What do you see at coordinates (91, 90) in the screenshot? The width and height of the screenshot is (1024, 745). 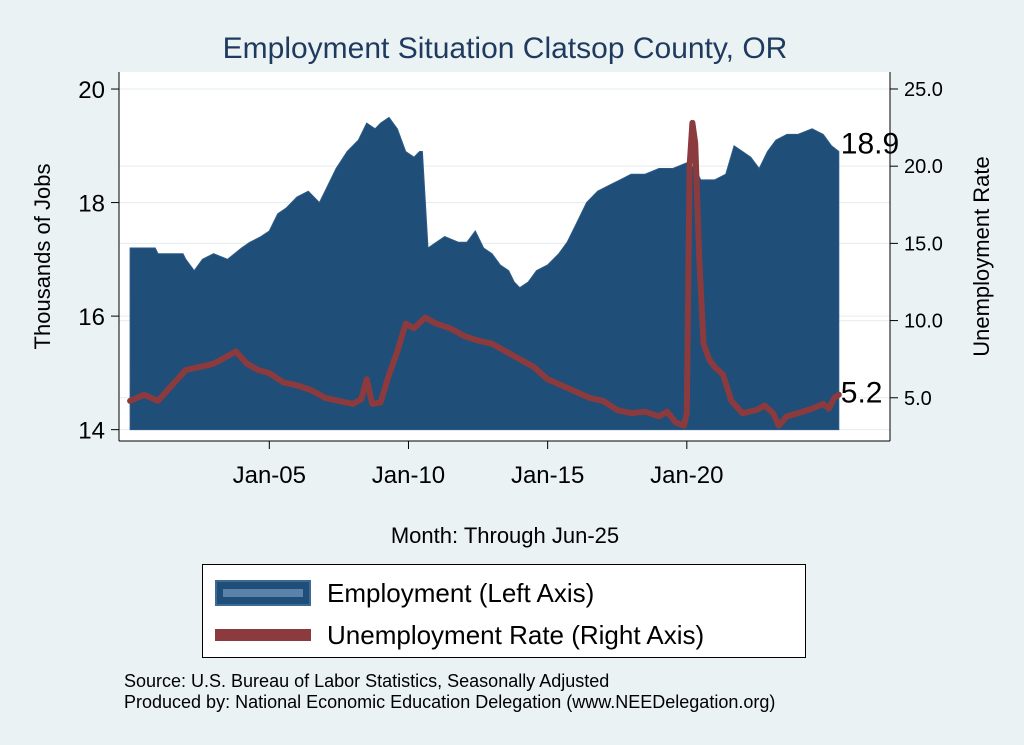 I see `y-left-tick-label: 20` at bounding box center [91, 90].